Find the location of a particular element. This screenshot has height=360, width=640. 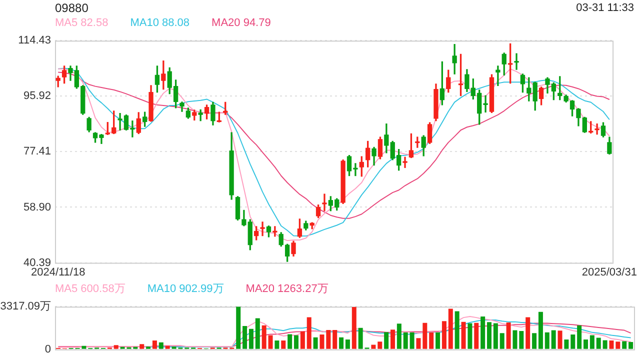

y-tick-label: 77.41 is located at coordinates (37, 152).